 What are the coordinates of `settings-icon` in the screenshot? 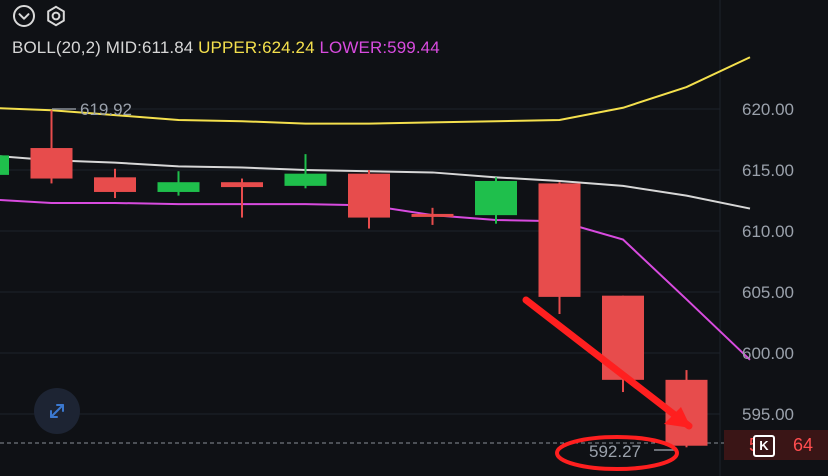 It's located at (56, 16).